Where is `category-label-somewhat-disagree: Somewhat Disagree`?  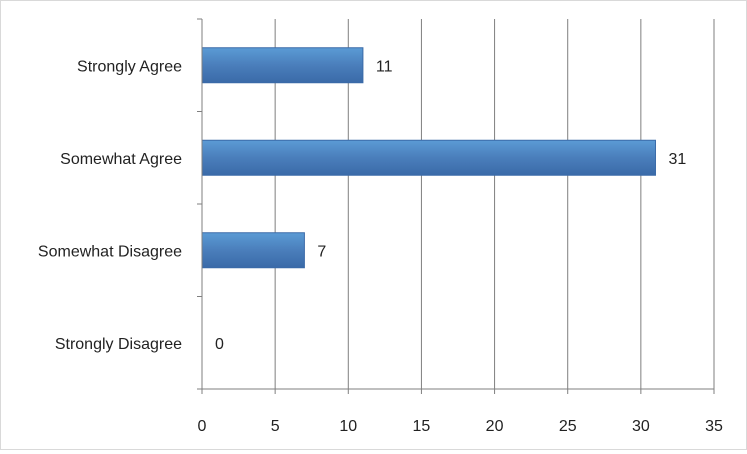 category-label-somewhat-disagree: Somewhat Disagree is located at coordinates (110, 251).